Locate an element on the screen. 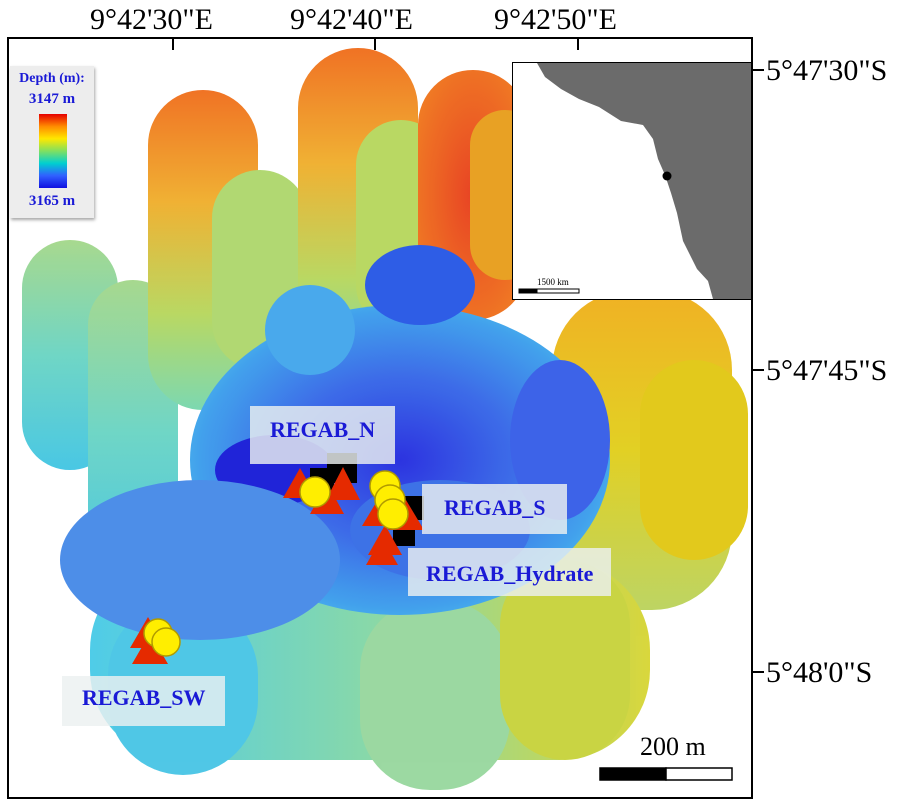 The width and height of the screenshot is (917, 802). site-label-regab-hydrate: REGAB_Hydrate is located at coordinates (510, 572).